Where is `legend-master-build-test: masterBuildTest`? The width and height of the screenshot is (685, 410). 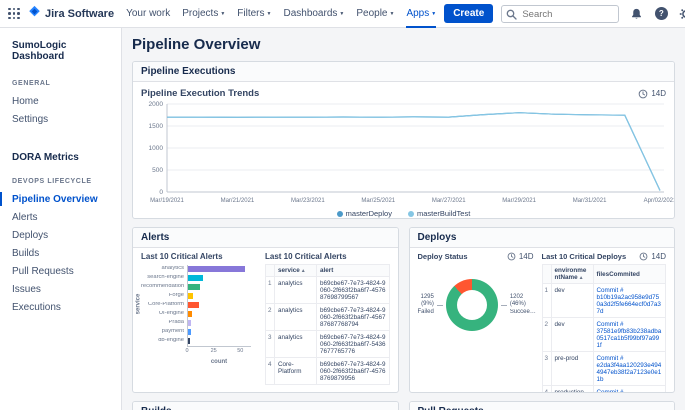 legend-master-build-test: masterBuildTest is located at coordinates (438, 213).